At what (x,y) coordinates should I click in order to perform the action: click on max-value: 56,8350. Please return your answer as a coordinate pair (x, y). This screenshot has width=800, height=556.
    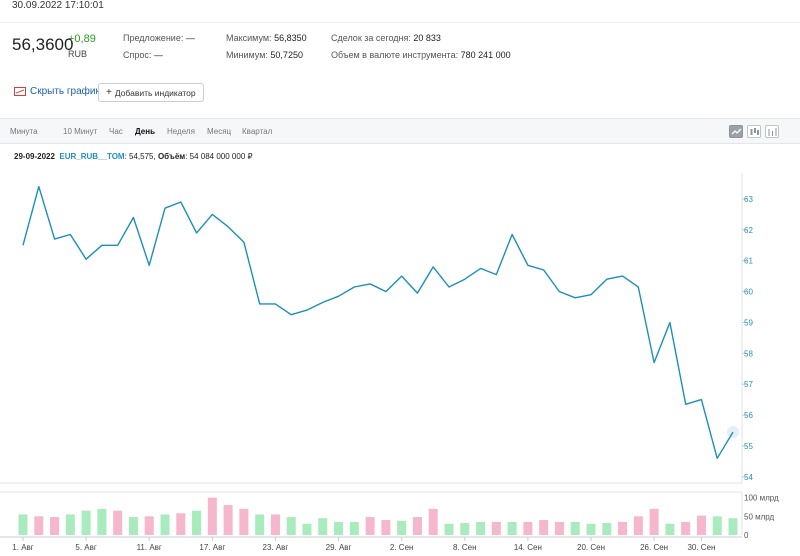
    Looking at the image, I should click on (290, 38).